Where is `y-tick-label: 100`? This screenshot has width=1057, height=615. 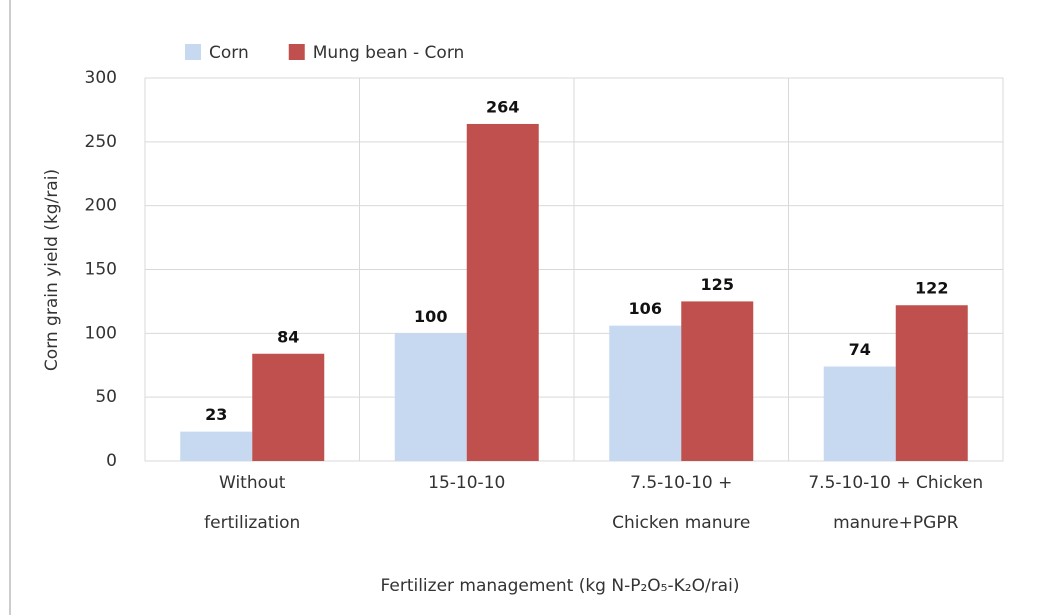
y-tick-label: 100 is located at coordinates (101, 333).